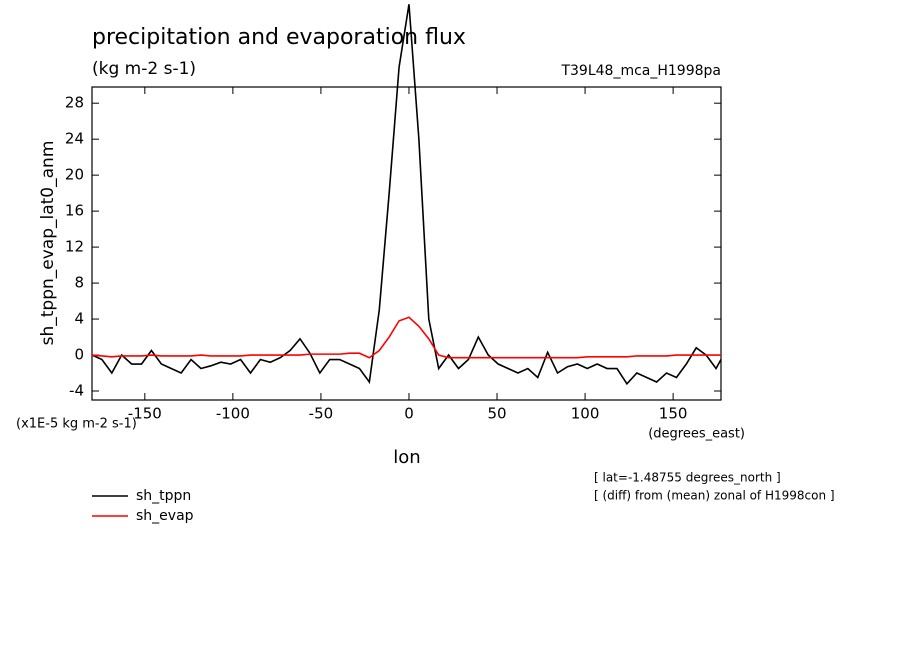 This screenshot has height=658, width=904. I want to click on legend-label: sh_evap, so click(165, 516).